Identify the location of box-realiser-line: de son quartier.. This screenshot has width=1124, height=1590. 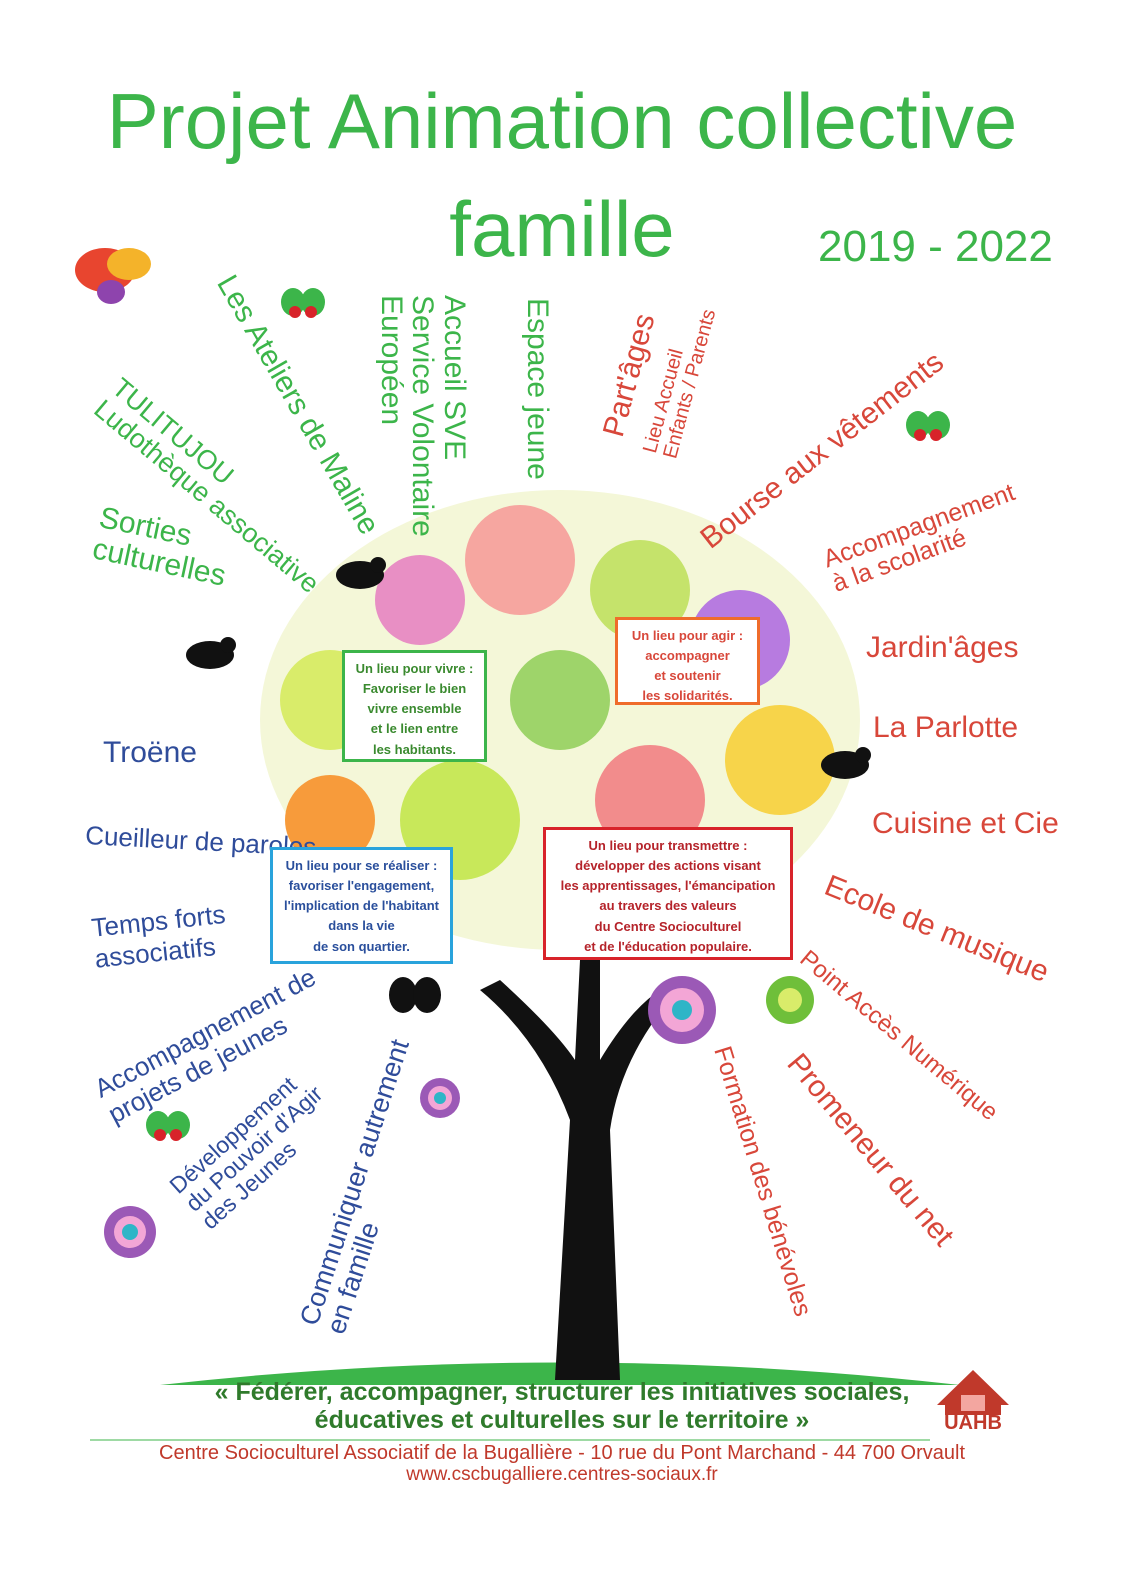
(361, 946).